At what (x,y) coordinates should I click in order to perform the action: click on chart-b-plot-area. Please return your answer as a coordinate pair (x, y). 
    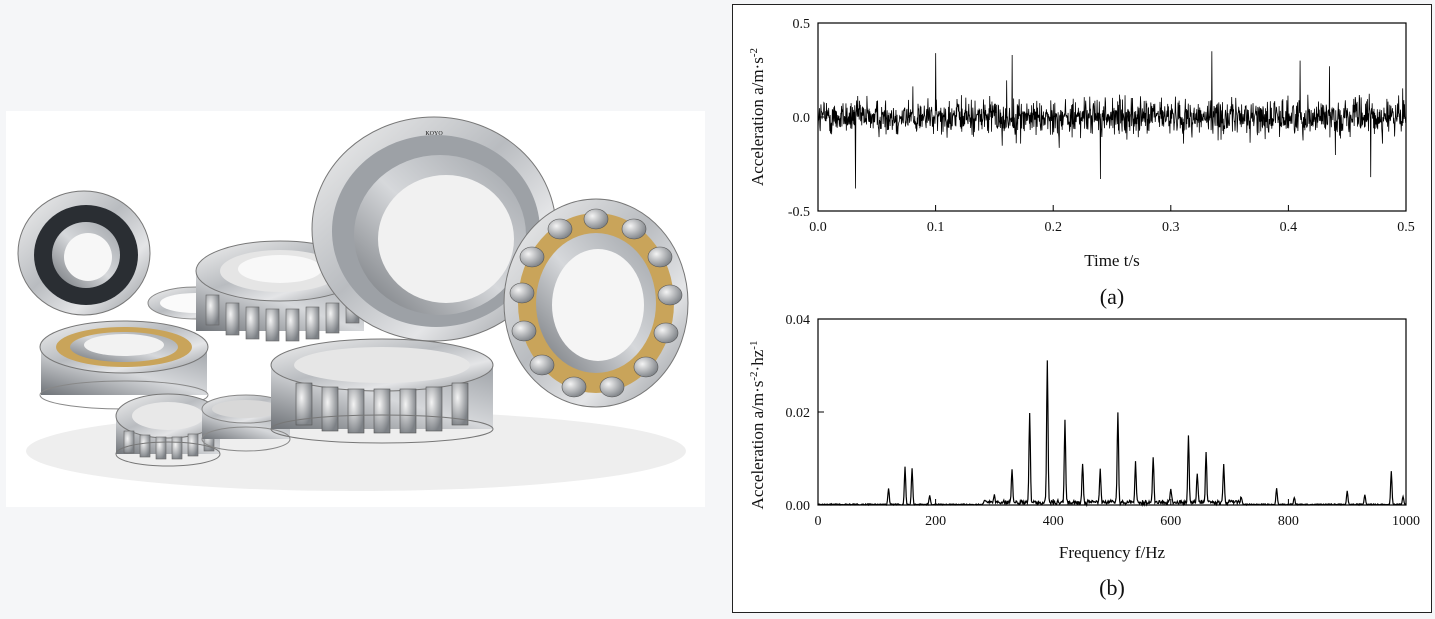
    Looking at the image, I should click on (1112, 412).